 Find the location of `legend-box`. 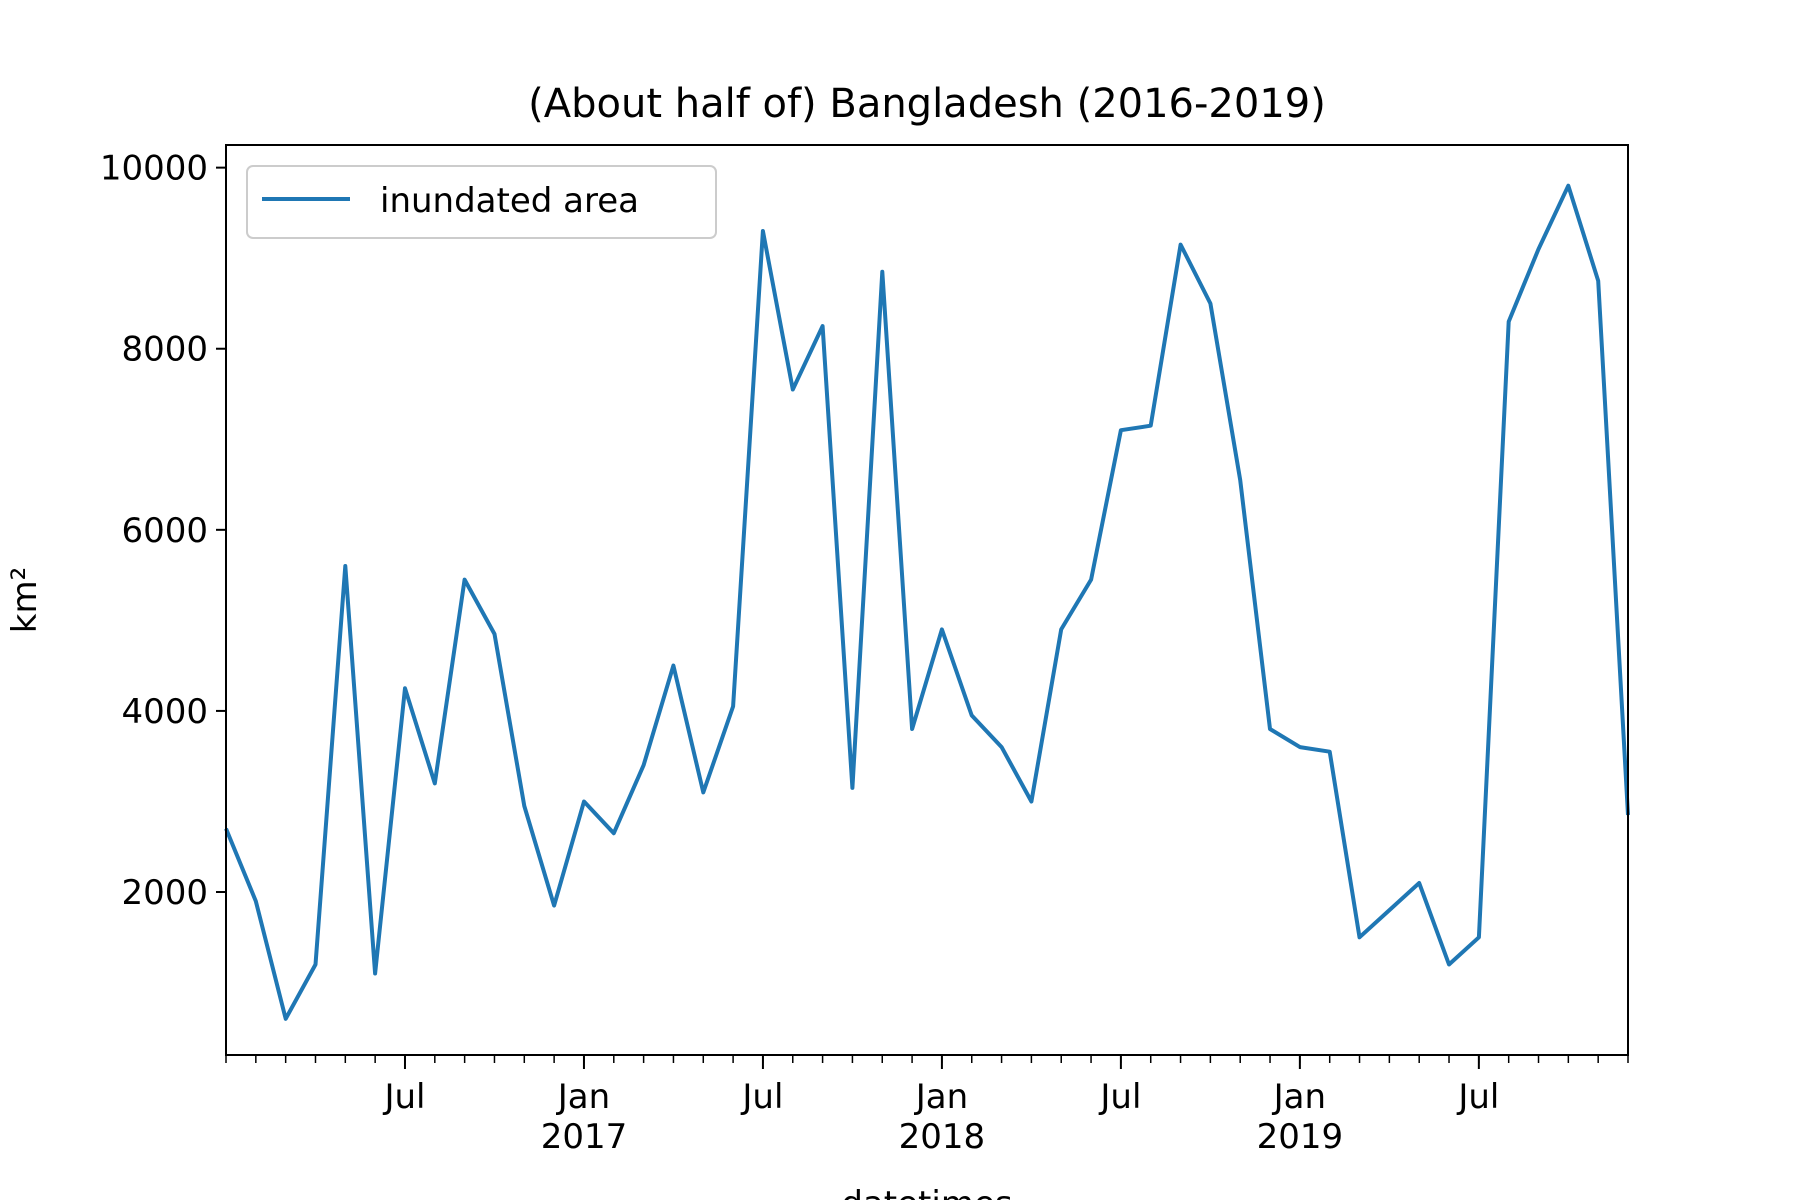

legend-box is located at coordinates (481, 202).